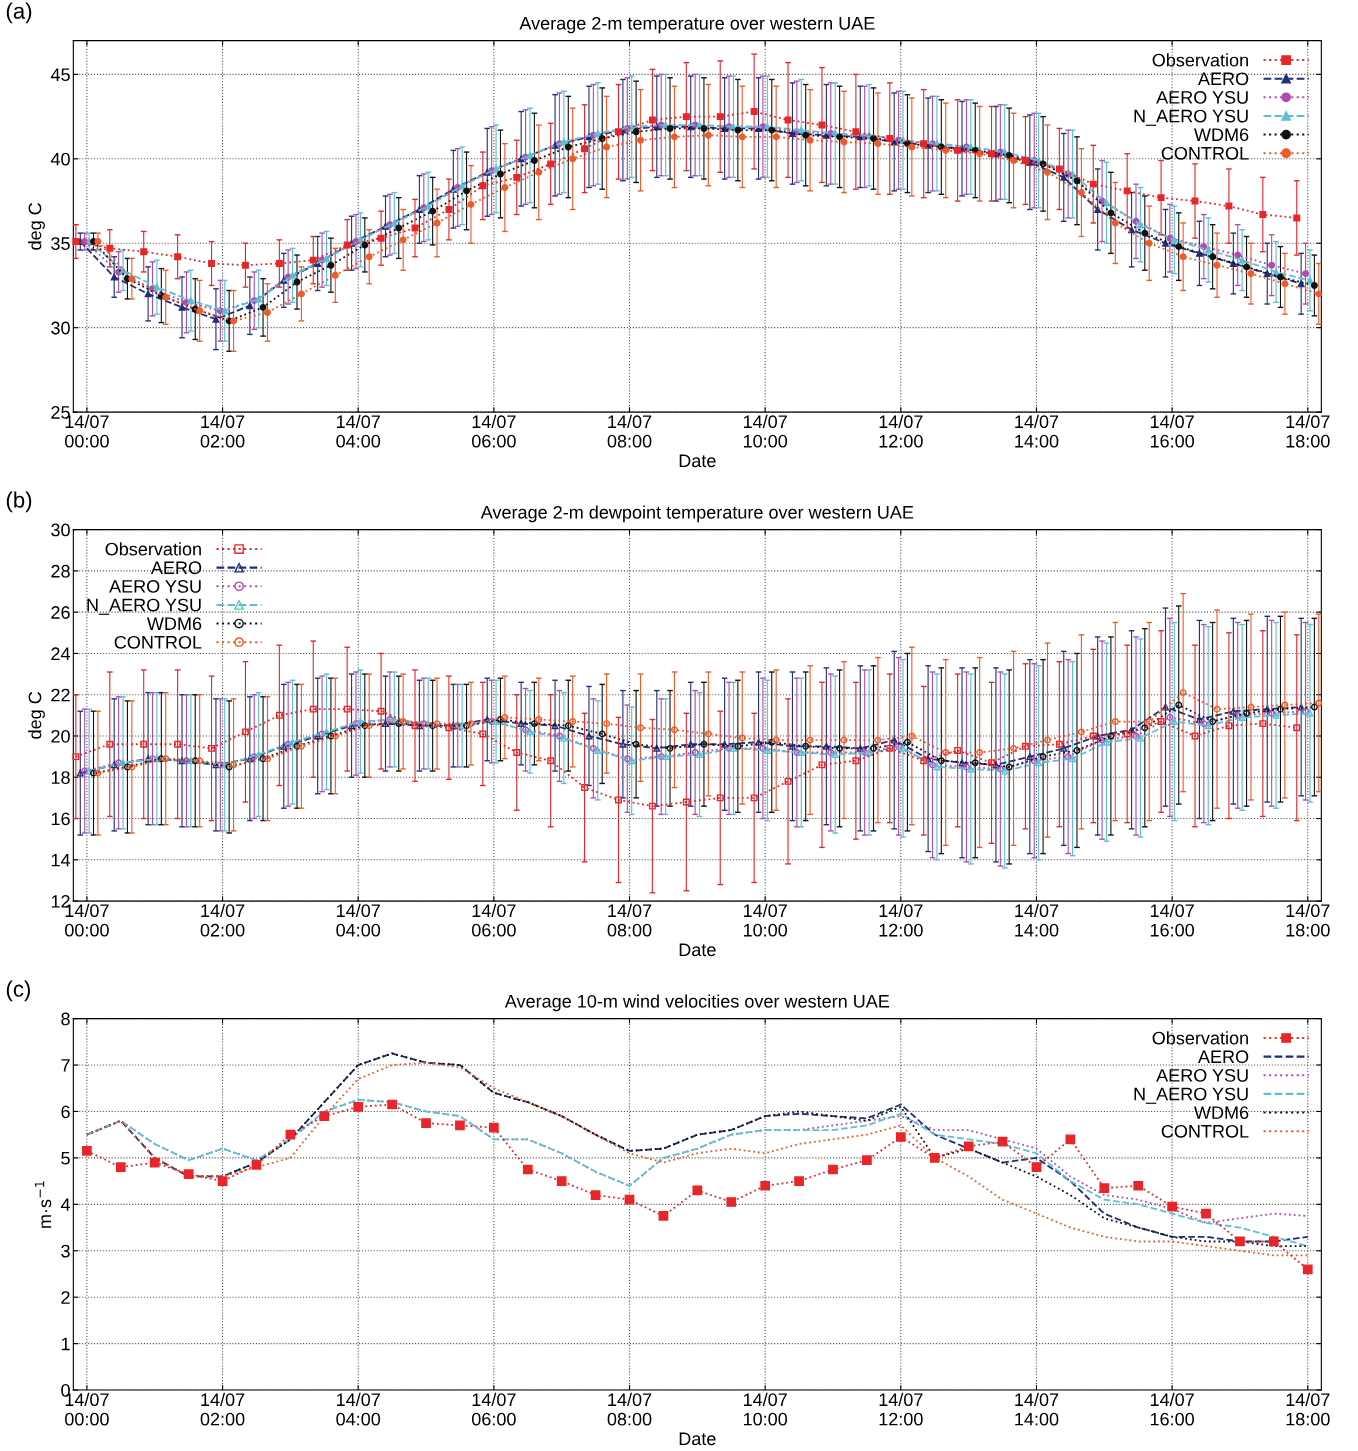  Describe the element at coordinates (60, 819) in the screenshot. I see `y-tick-label: 16` at that location.